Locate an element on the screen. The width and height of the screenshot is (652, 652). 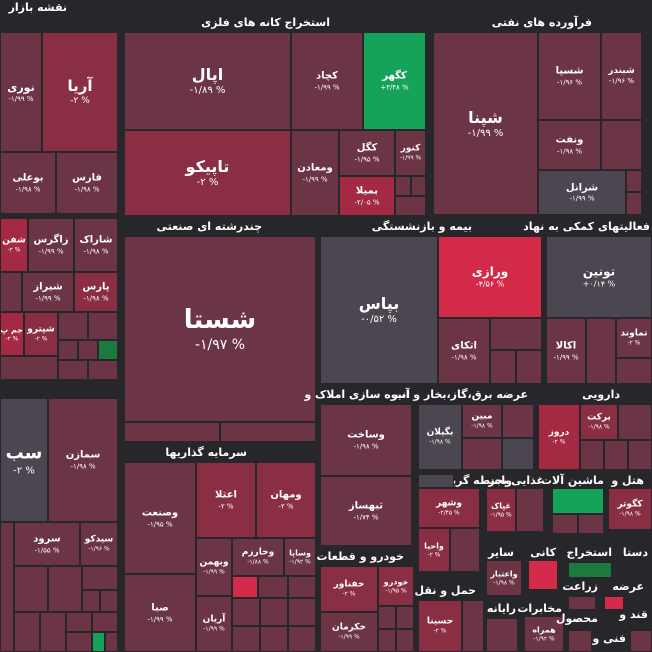
tile-shpeetro: شپترو% ۲- is located at coordinates (41, 334).